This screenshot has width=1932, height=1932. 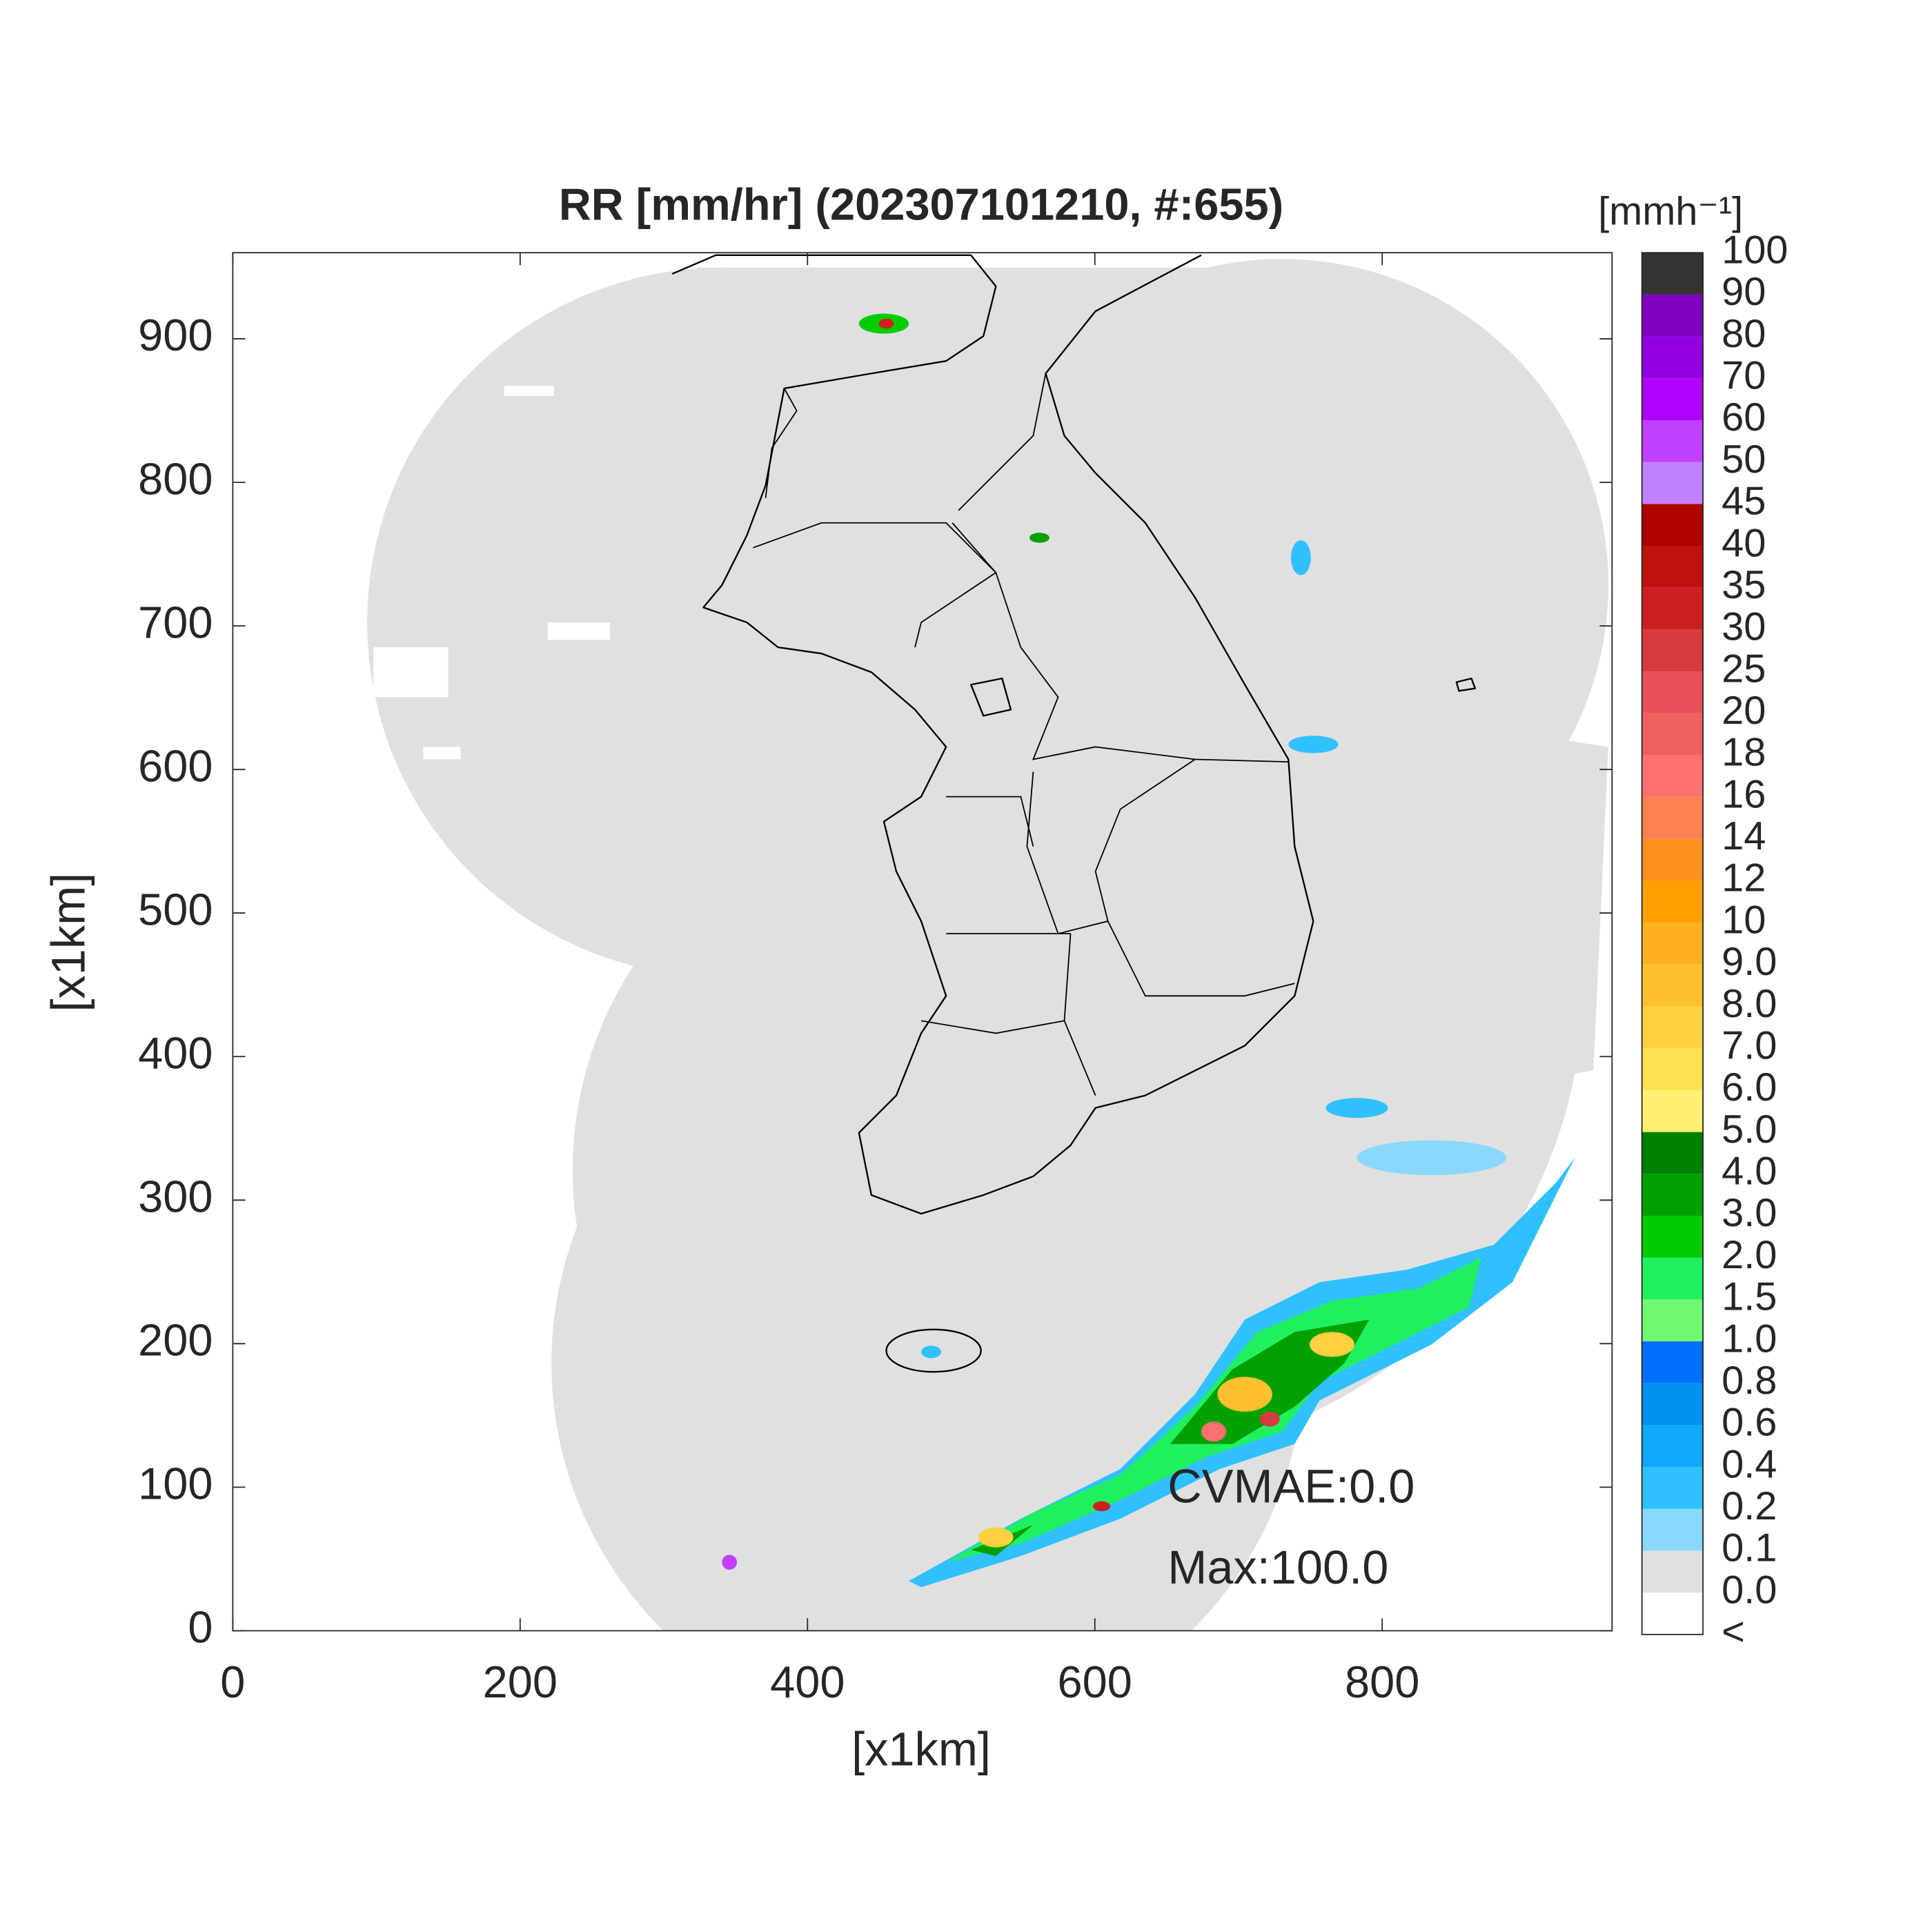 I want to click on colorbar-tick-label: 80, so click(x=1744, y=334).